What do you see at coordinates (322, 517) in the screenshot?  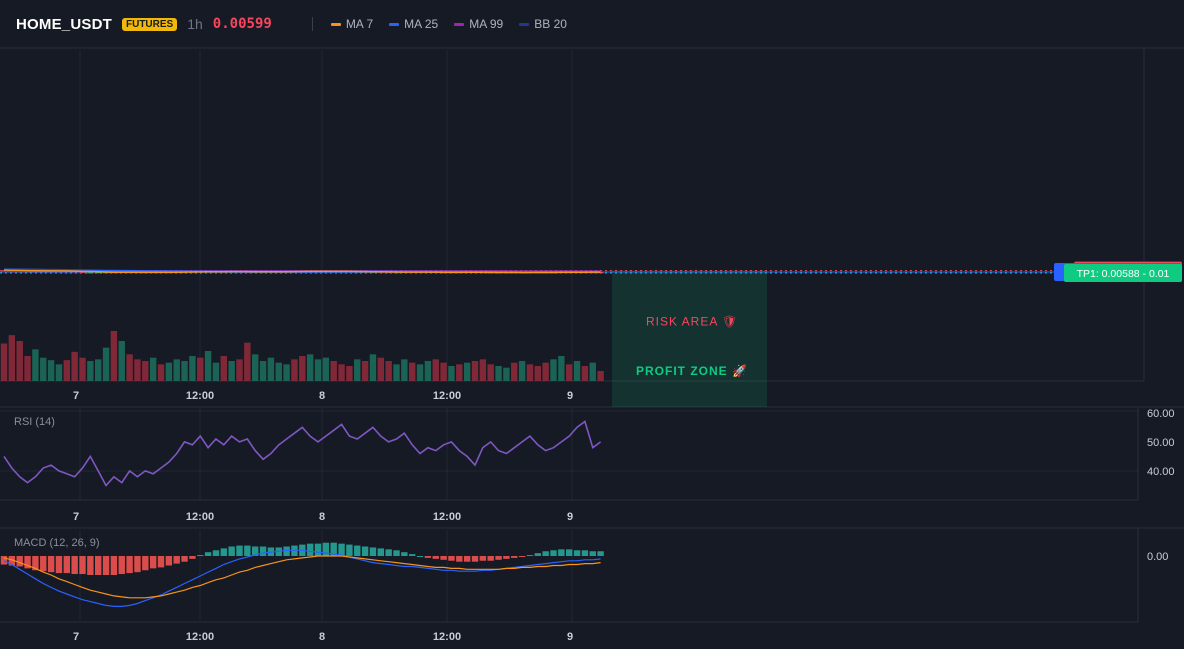 I see `x-tick-rsi: 8` at bounding box center [322, 517].